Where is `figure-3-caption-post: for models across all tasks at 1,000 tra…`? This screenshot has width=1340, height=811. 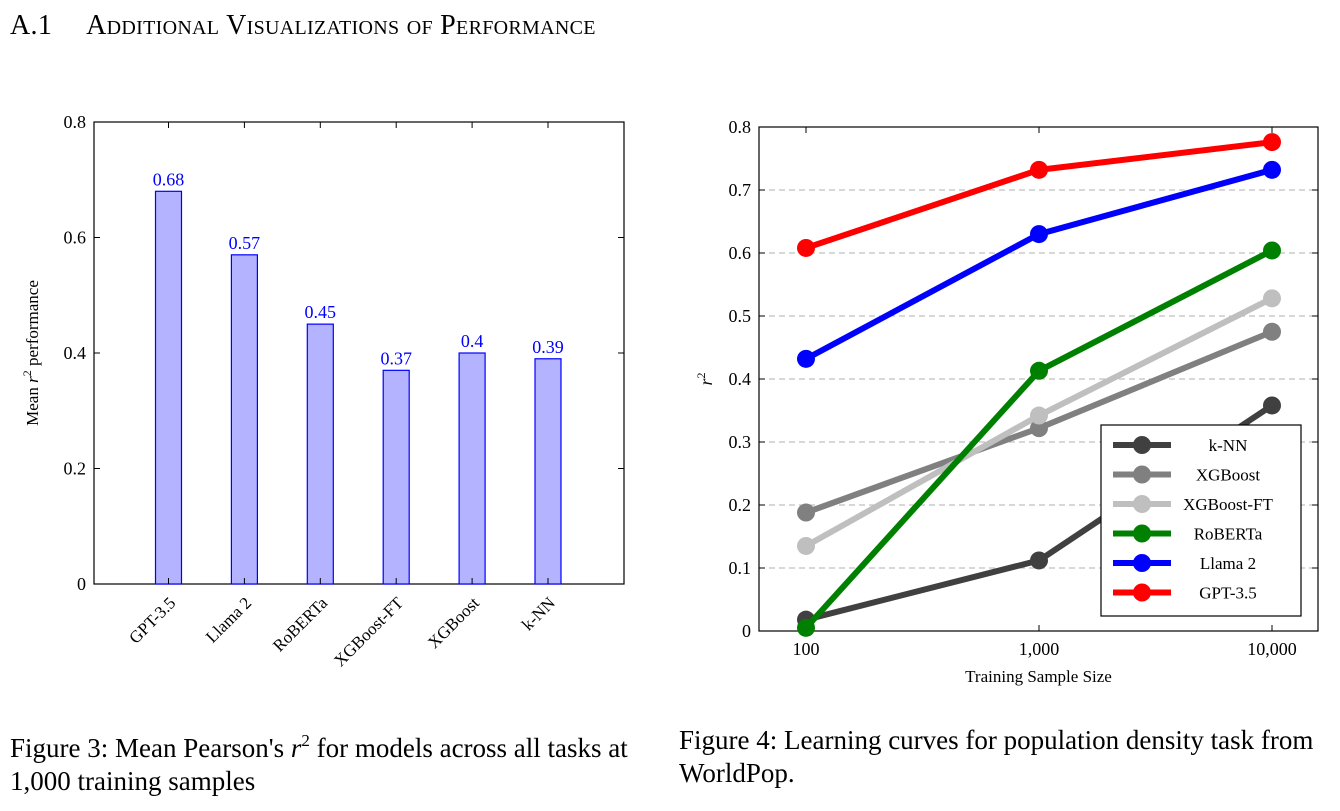 figure-3-caption-post: for models across all tasks at 1,000 tra… is located at coordinates (319, 764).